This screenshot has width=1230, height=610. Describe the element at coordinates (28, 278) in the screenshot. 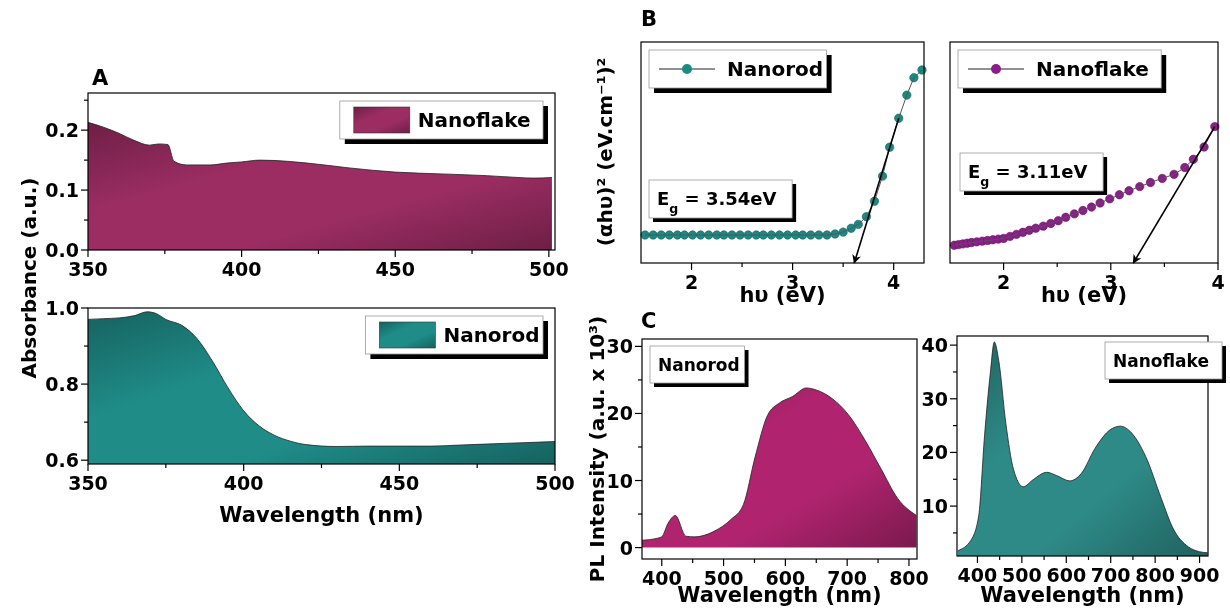

I see `y-axis-title: Absorbance (a.u.)` at that location.